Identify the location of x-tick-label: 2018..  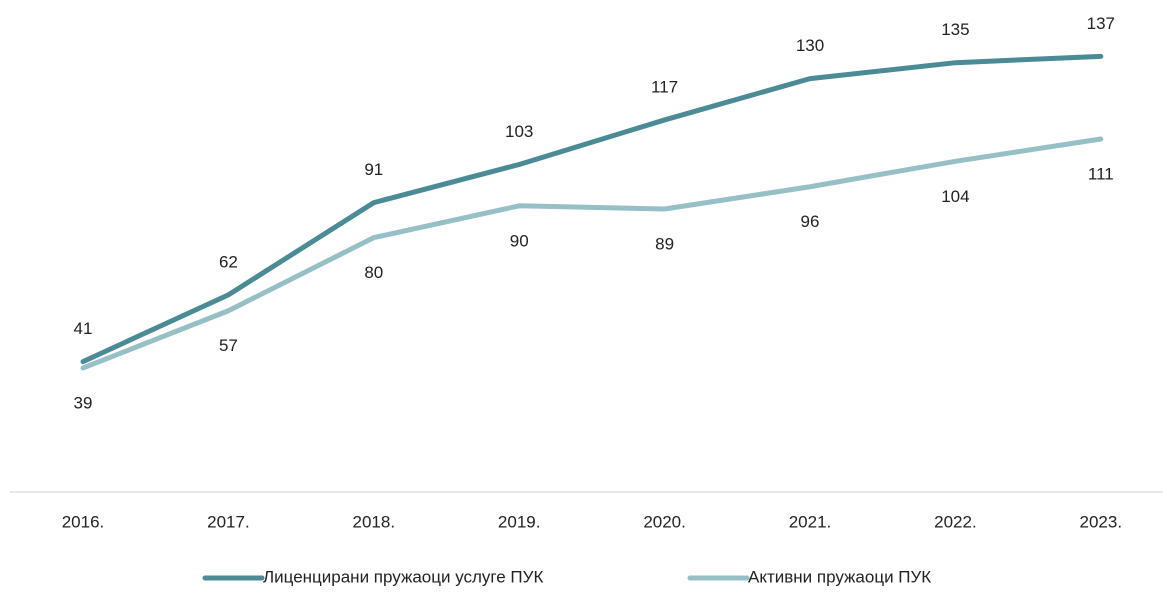
(374, 521).